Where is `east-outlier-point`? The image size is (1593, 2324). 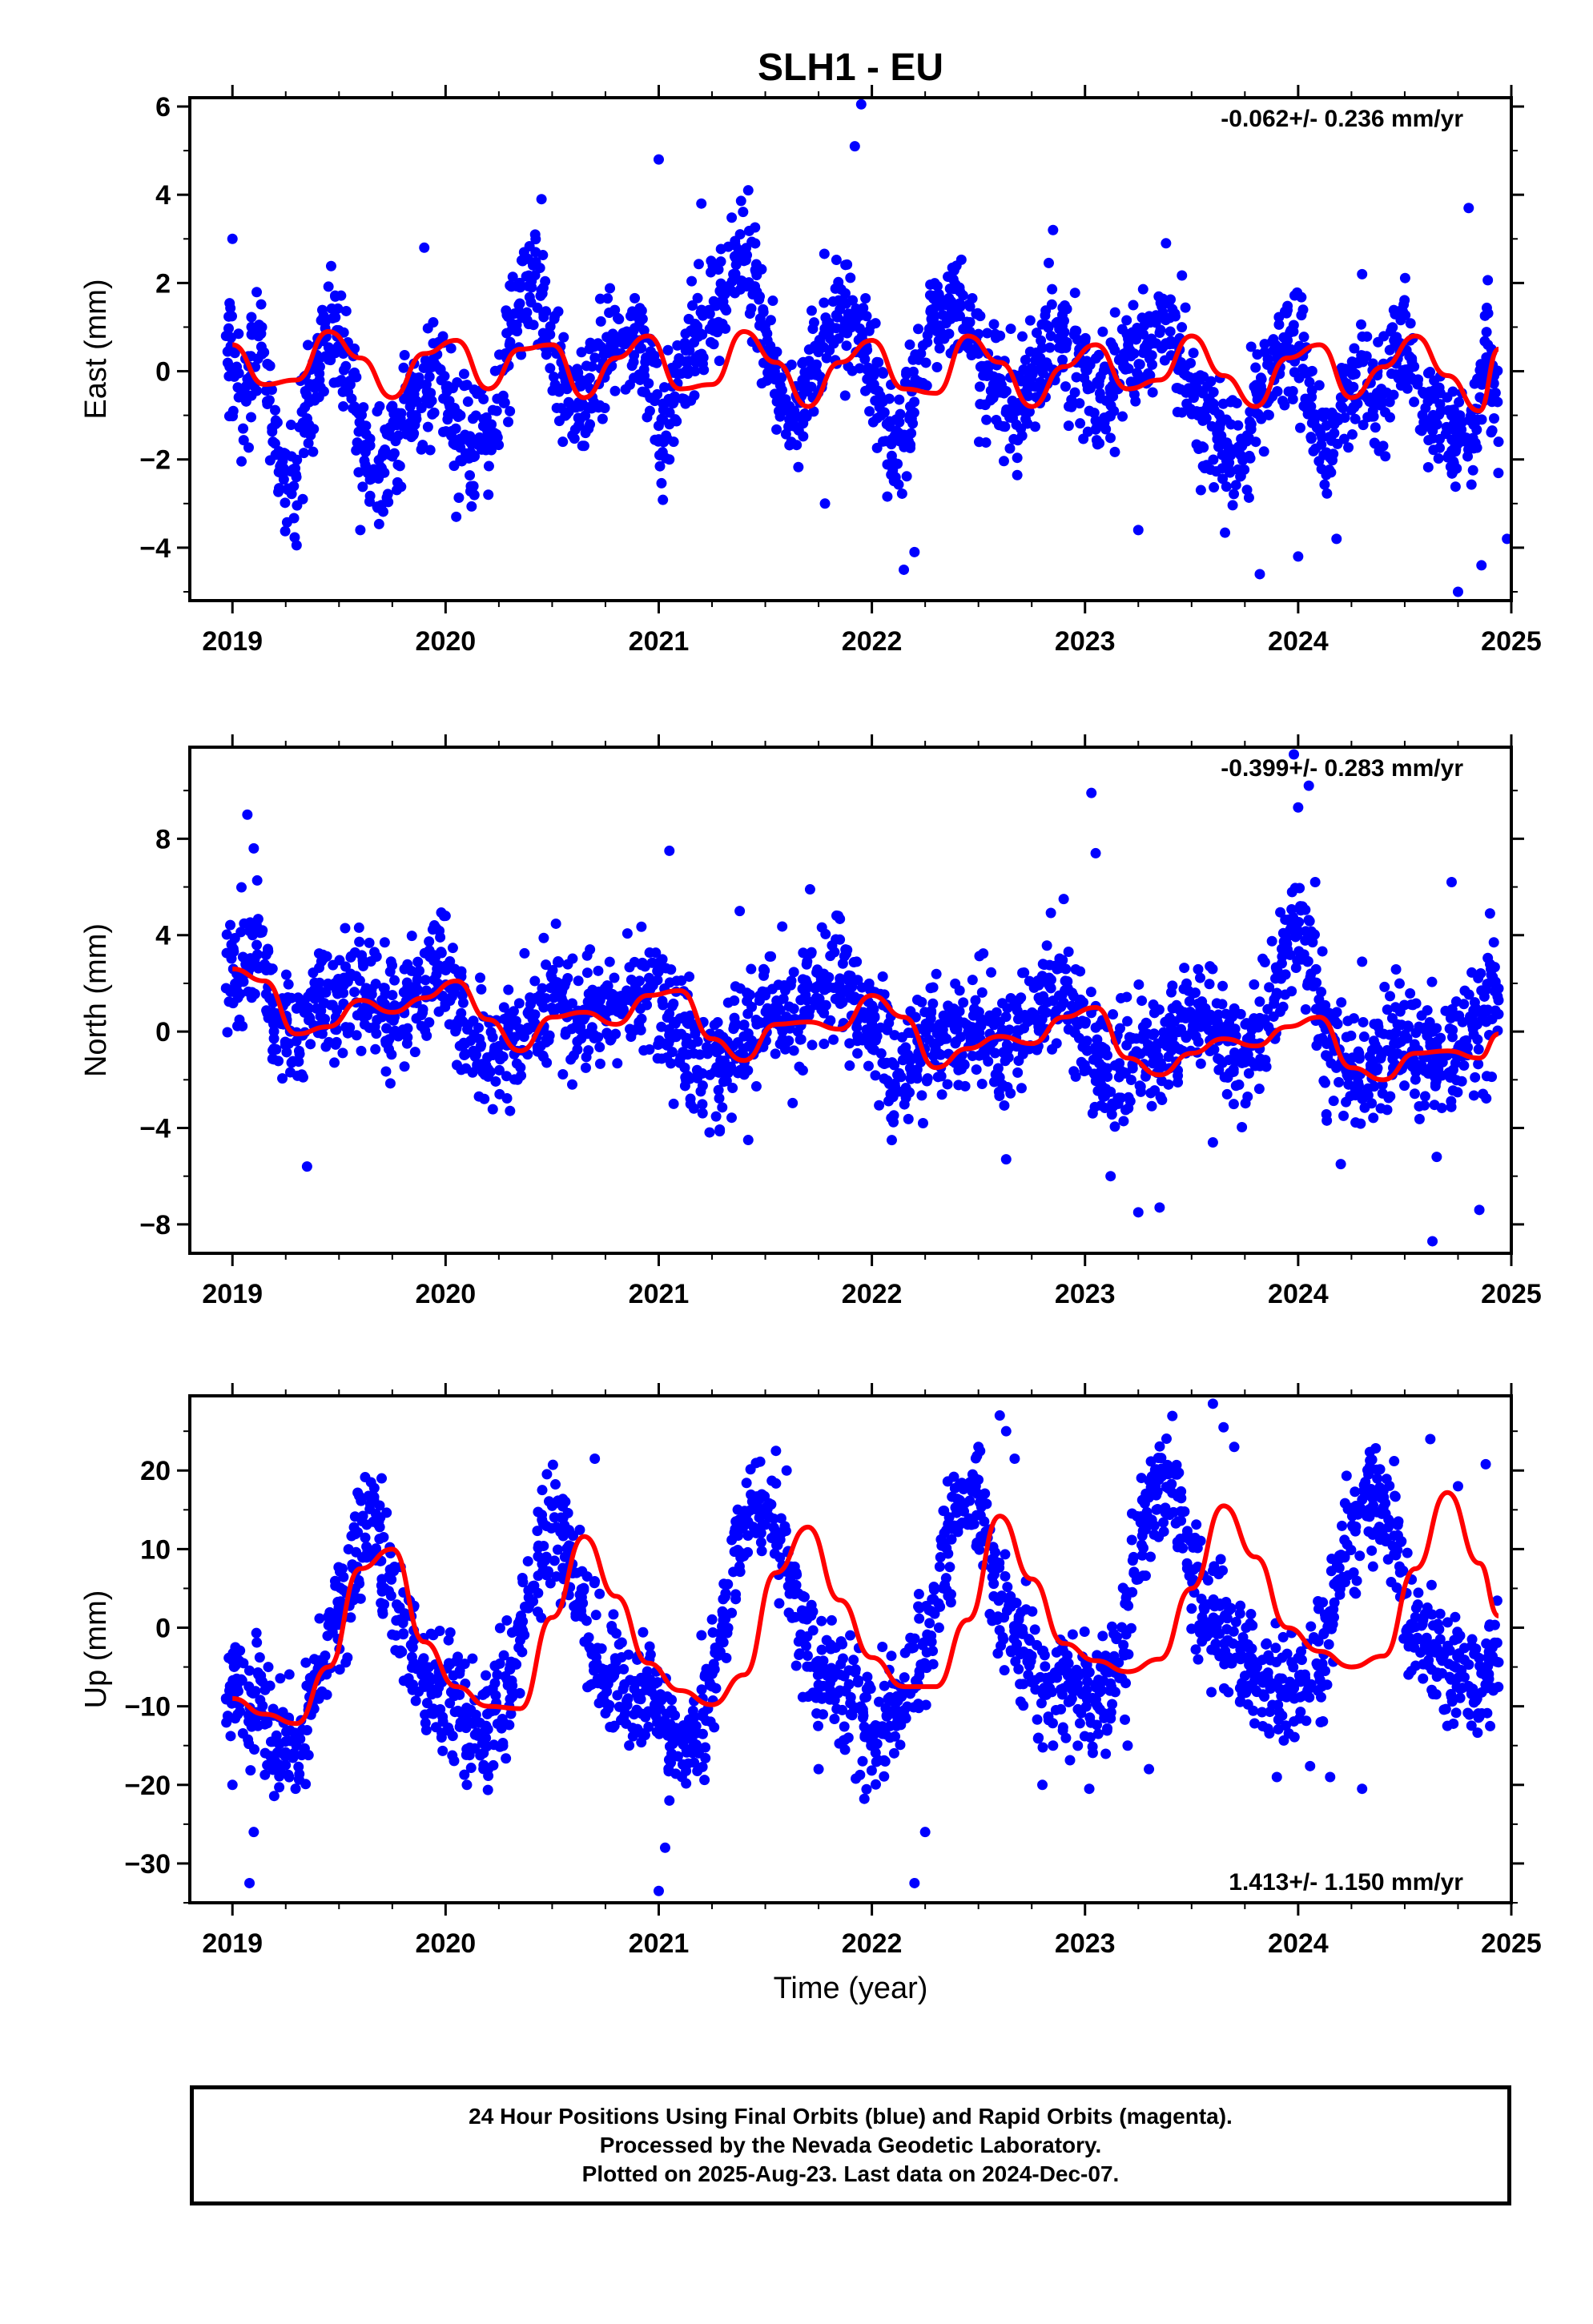
east-outlier-point is located at coordinates (243, 429).